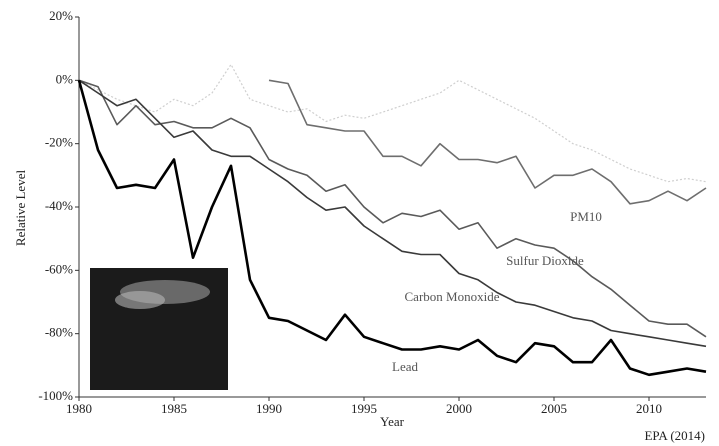 Image resolution: width=719 pixels, height=446 pixels. Describe the element at coordinates (452, 296) in the screenshot. I see `series-label: Carbon Monoxide` at that location.